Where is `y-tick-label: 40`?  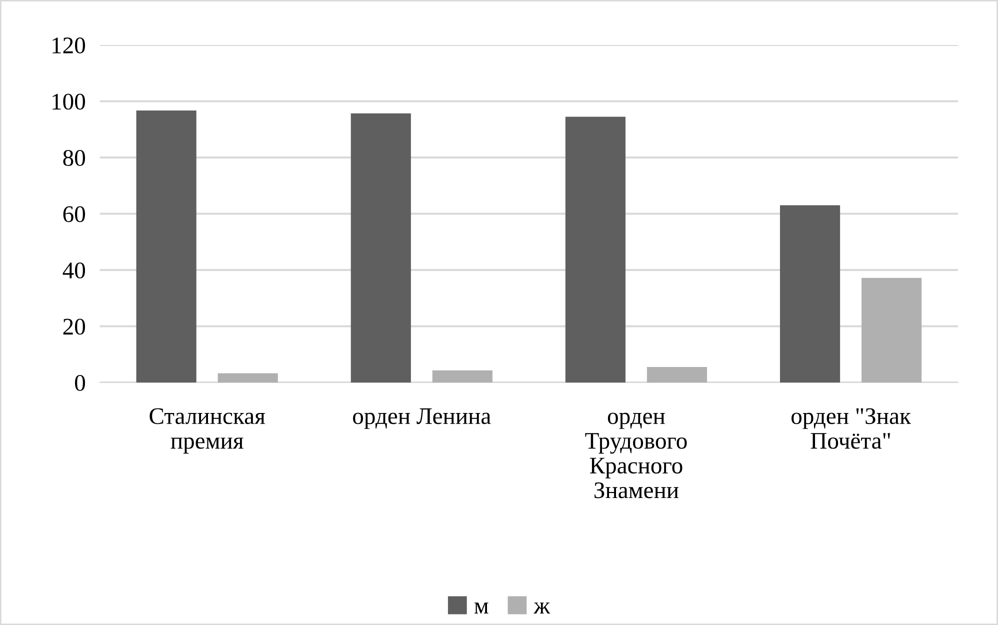 y-tick-label: 40 is located at coordinates (74, 270).